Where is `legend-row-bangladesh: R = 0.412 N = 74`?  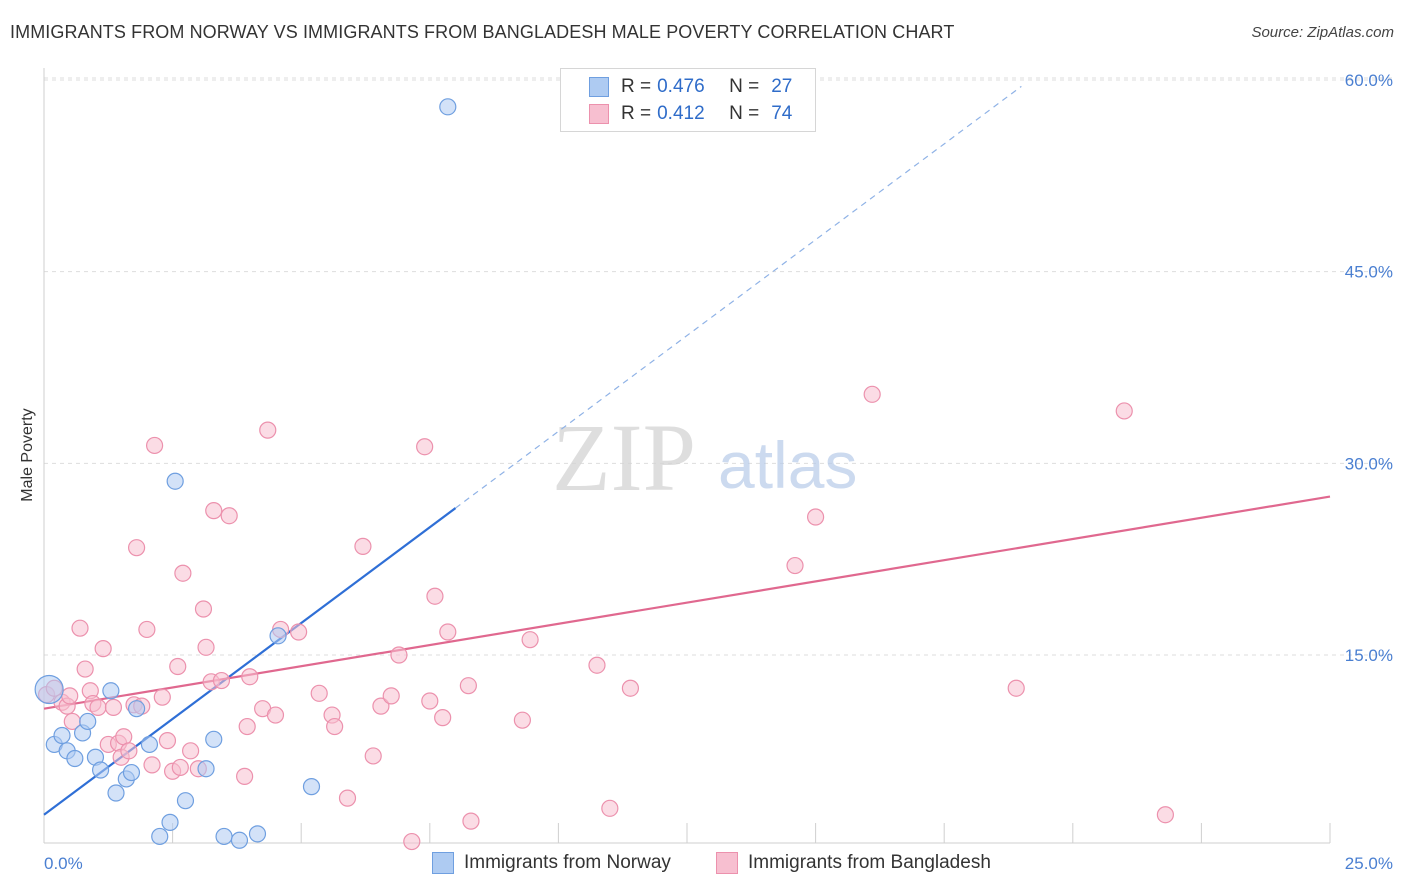 legend-row-bangladesh: R = 0.412 N = 74 is located at coordinates (690, 114).